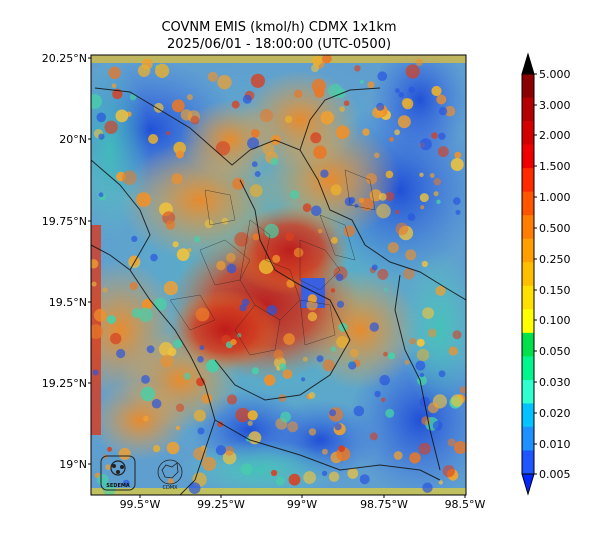 Image resolution: width=600 pixels, height=550 pixels. Describe the element at coordinates (528, 63) in the screenshot. I see `colorbar-arrow-top` at that location.